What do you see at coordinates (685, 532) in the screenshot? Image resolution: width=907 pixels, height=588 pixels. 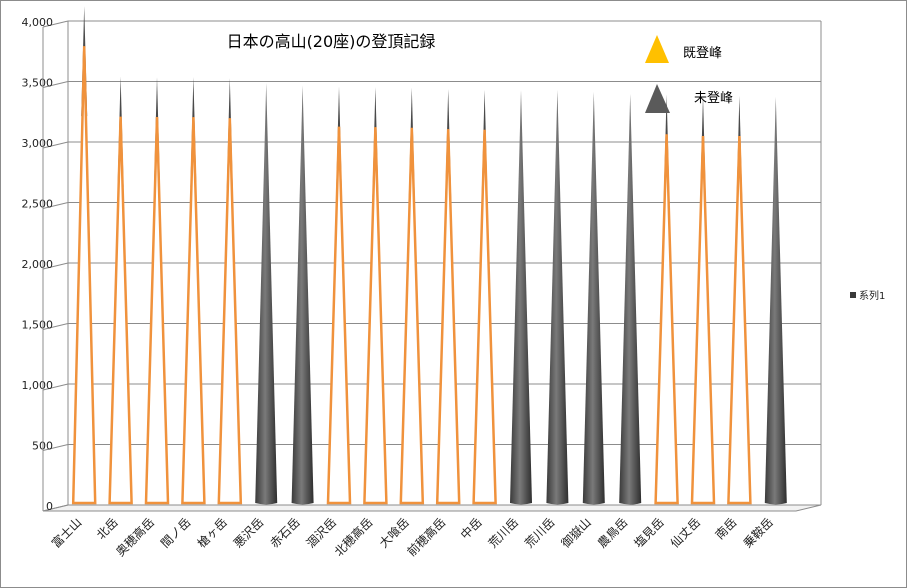 I see `x-tick-label: 仙丈岳` at bounding box center [685, 532].